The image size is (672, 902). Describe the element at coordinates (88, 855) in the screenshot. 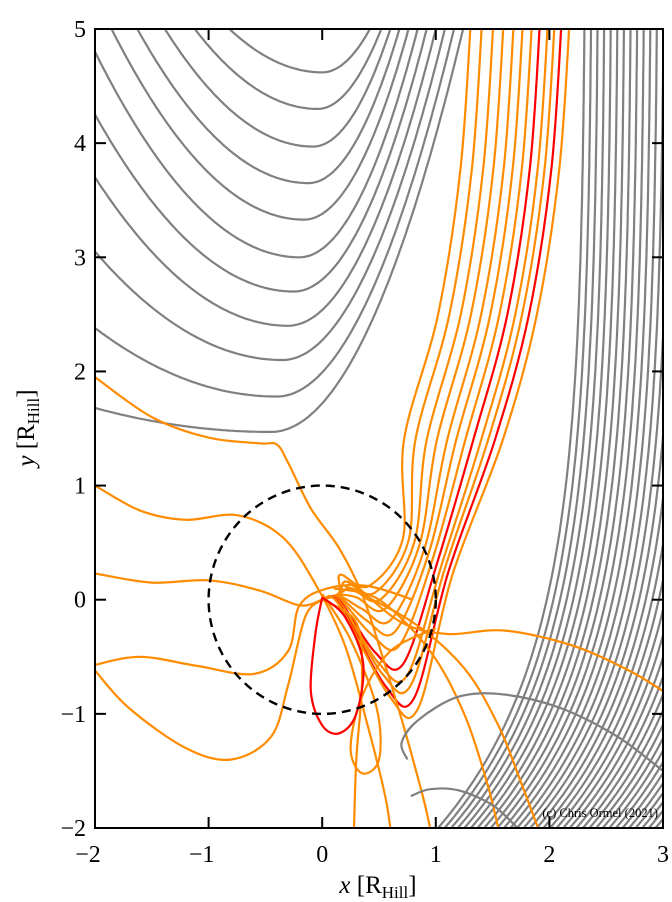

I see `x-tick-label: −2` at that location.